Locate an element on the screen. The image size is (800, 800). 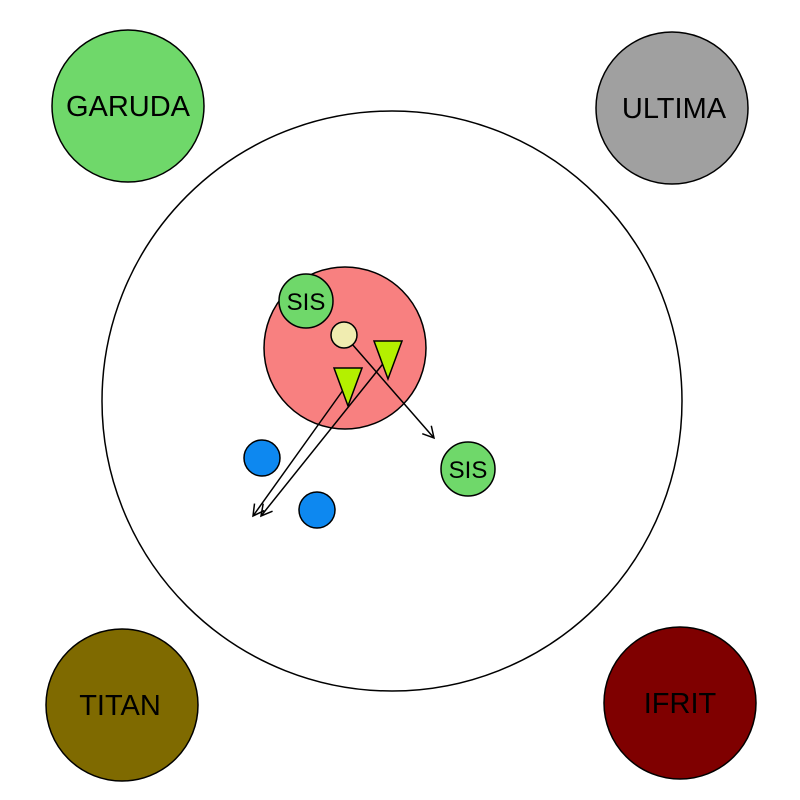
ifrit-circle is located at coordinates (680, 703).